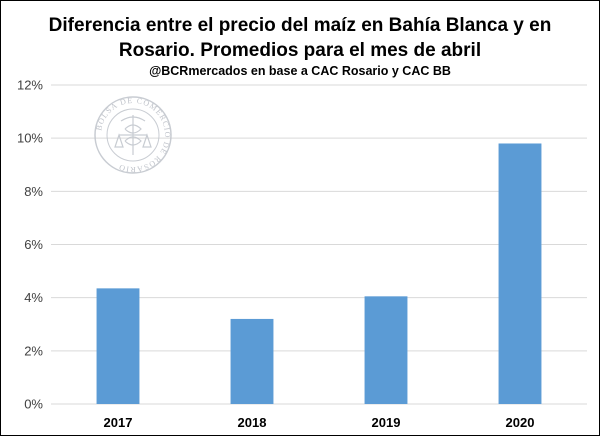  What do you see at coordinates (33, 191) in the screenshot?
I see `y-tick-label: 8%` at bounding box center [33, 191].